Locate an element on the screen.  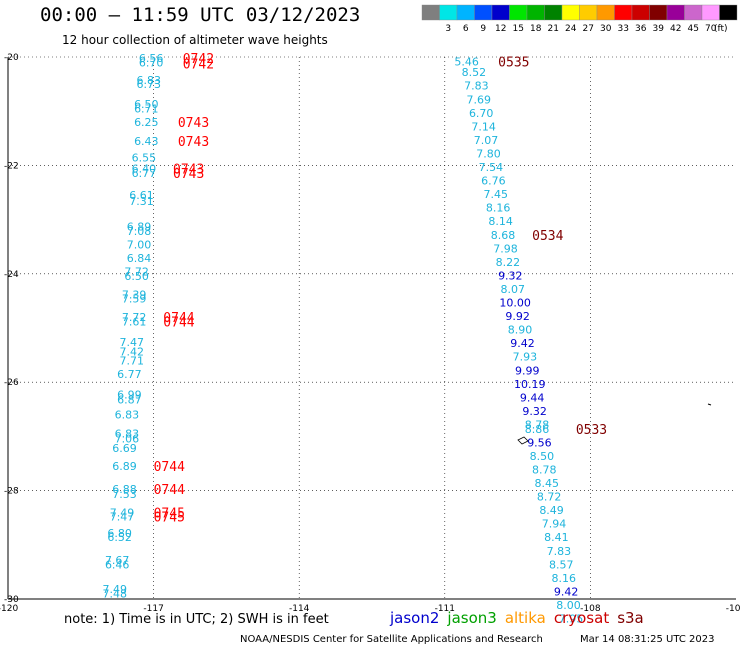
wave-height-label: 7.67 is located at coordinates (117, 560).